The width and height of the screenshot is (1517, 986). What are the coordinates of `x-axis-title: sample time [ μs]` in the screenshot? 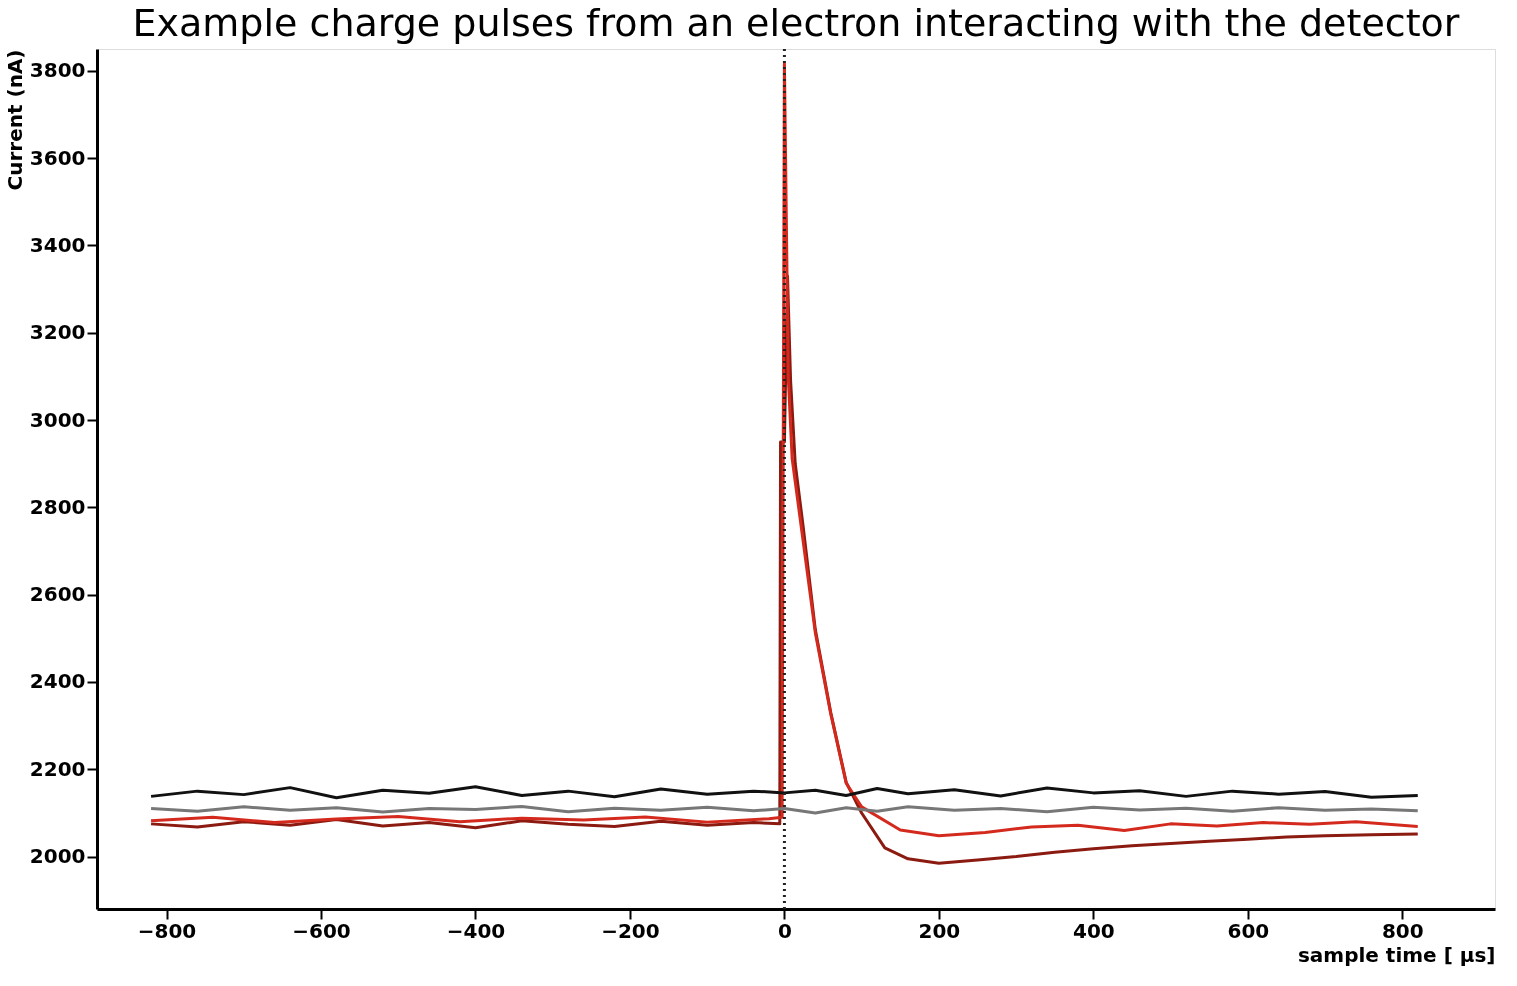 It's located at (1396, 954).